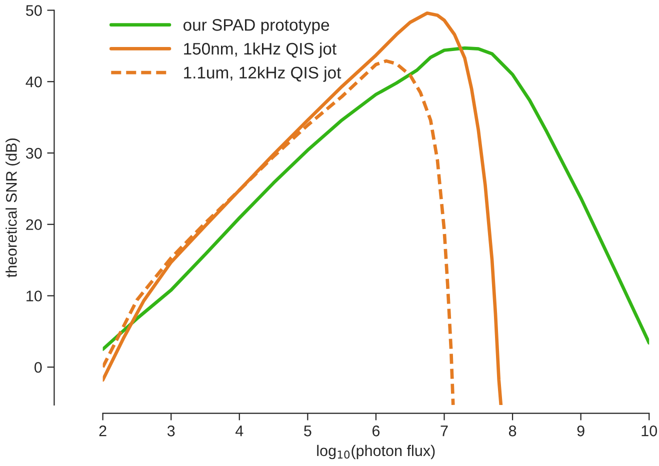  Describe the element at coordinates (34, 224) in the screenshot. I see `y-tick-label: 20` at that location.